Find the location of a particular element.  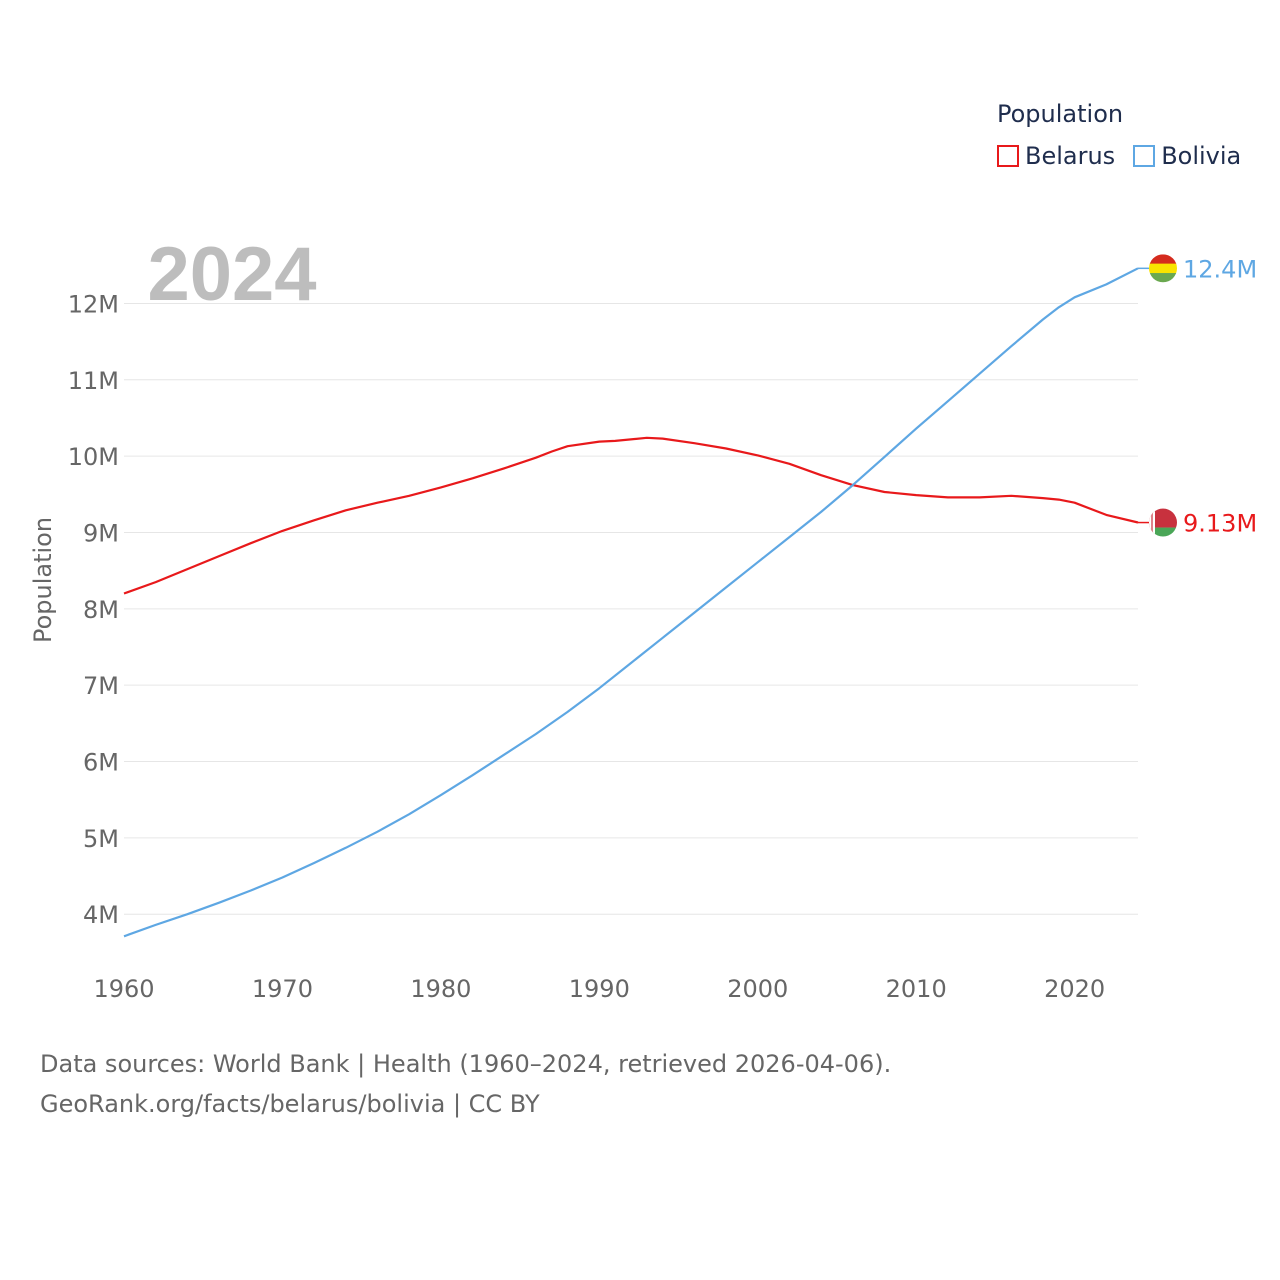

y-axis-title: Population is located at coordinates (43, 580).